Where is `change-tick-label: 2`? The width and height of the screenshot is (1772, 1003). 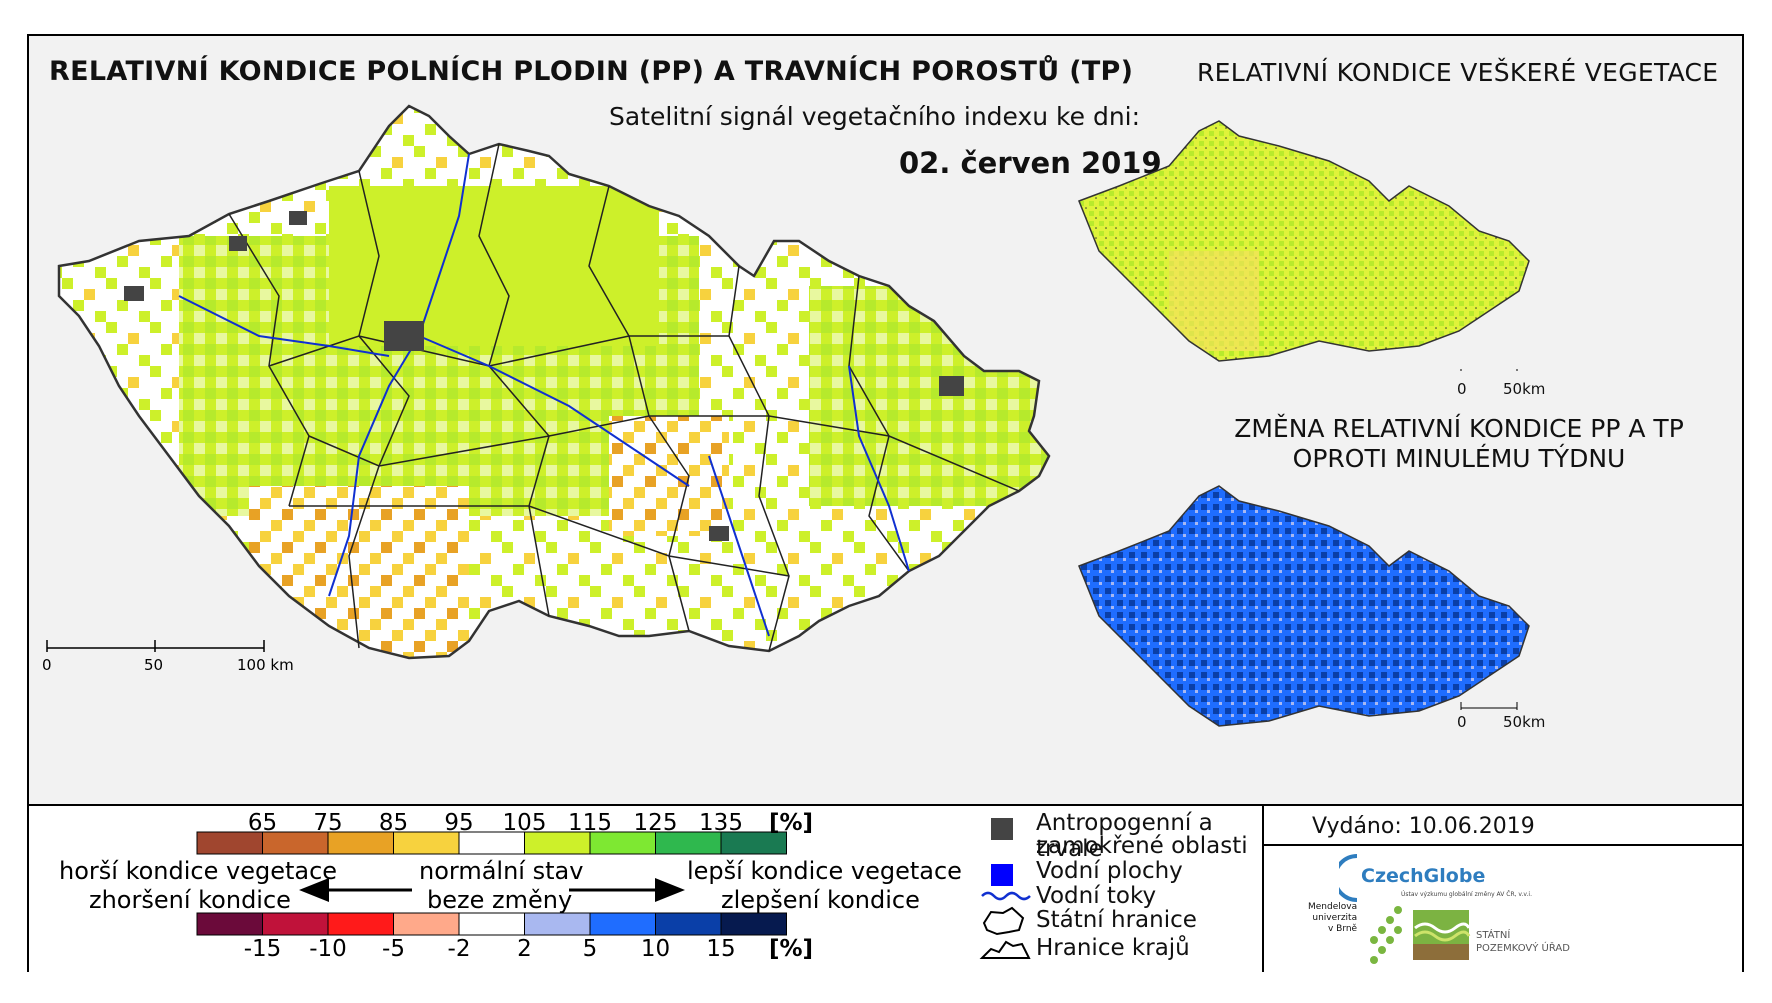
change-tick-label: 2 is located at coordinates (524, 949).